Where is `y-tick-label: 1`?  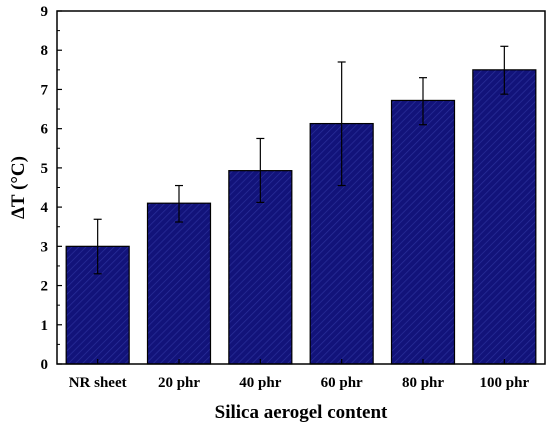
y-tick-label: 1 is located at coordinates (45, 326).